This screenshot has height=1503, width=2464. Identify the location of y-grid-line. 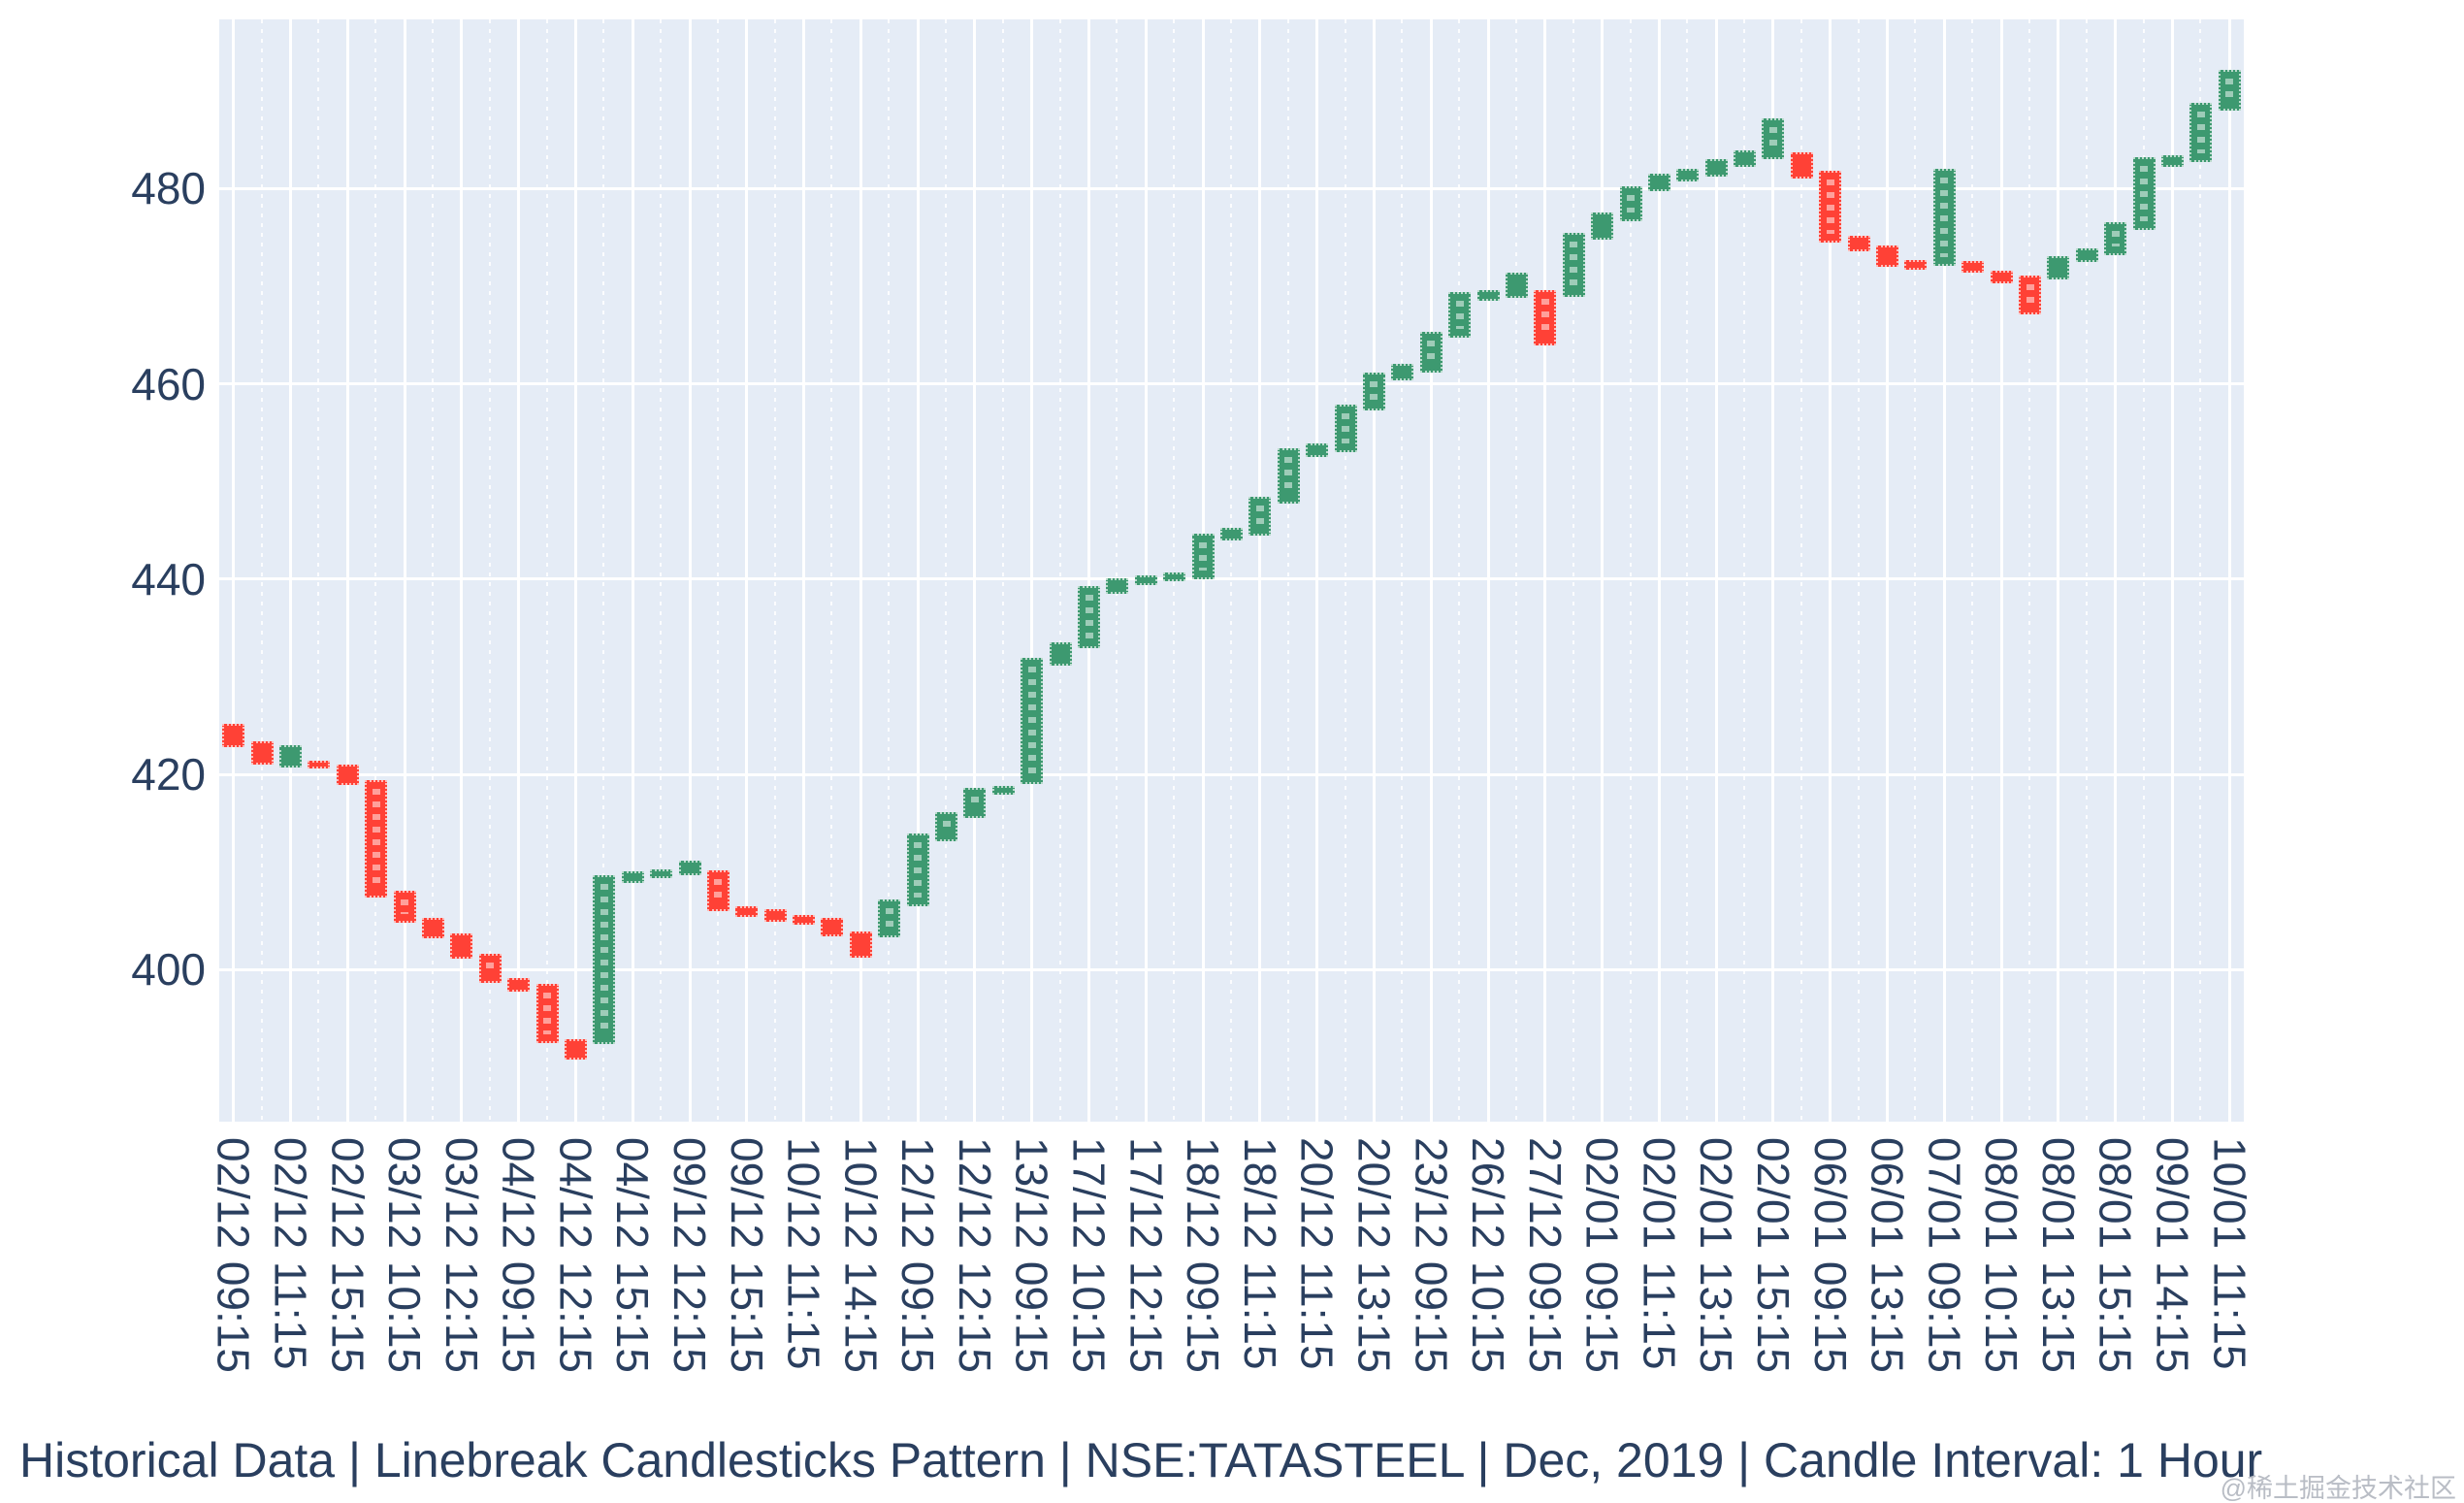
(1231, 774).